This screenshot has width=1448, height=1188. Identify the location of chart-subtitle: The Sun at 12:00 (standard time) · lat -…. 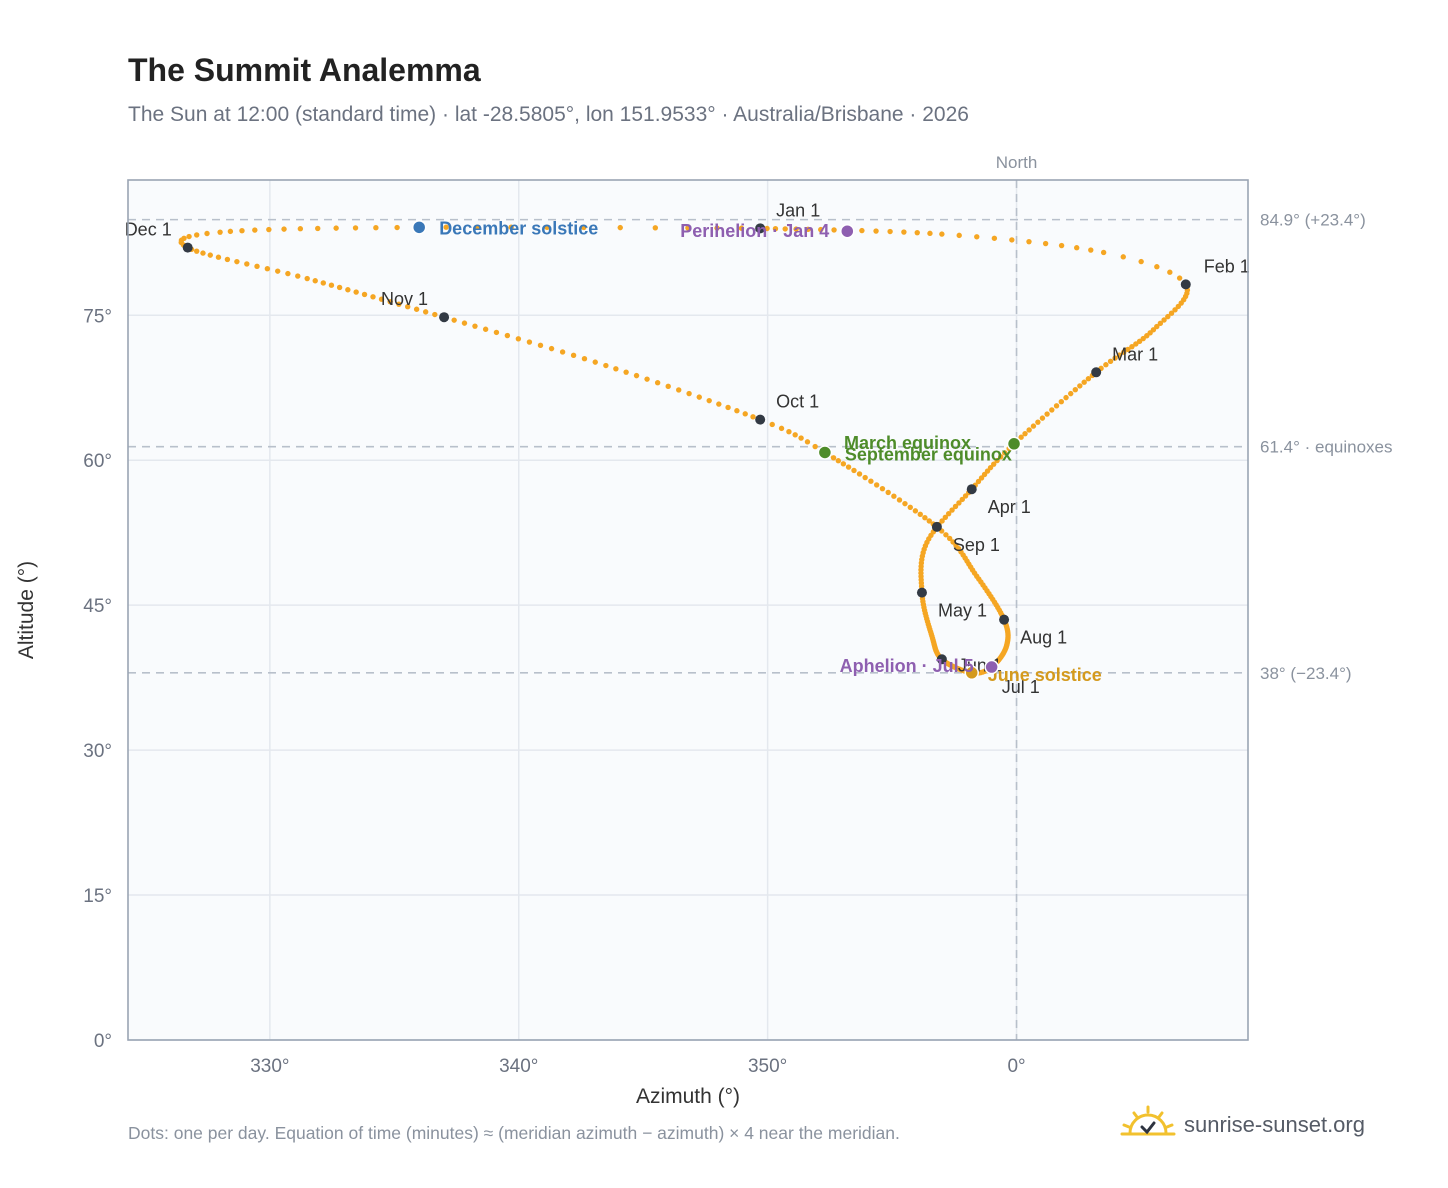
(548, 114).